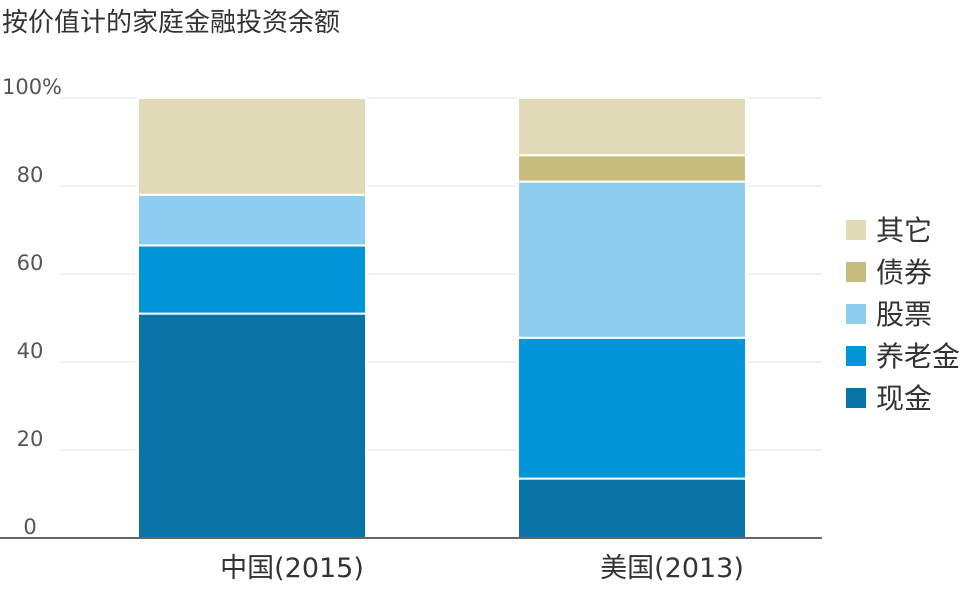  Describe the element at coordinates (904, 314) in the screenshot. I see `legend-label: 股票` at that location.